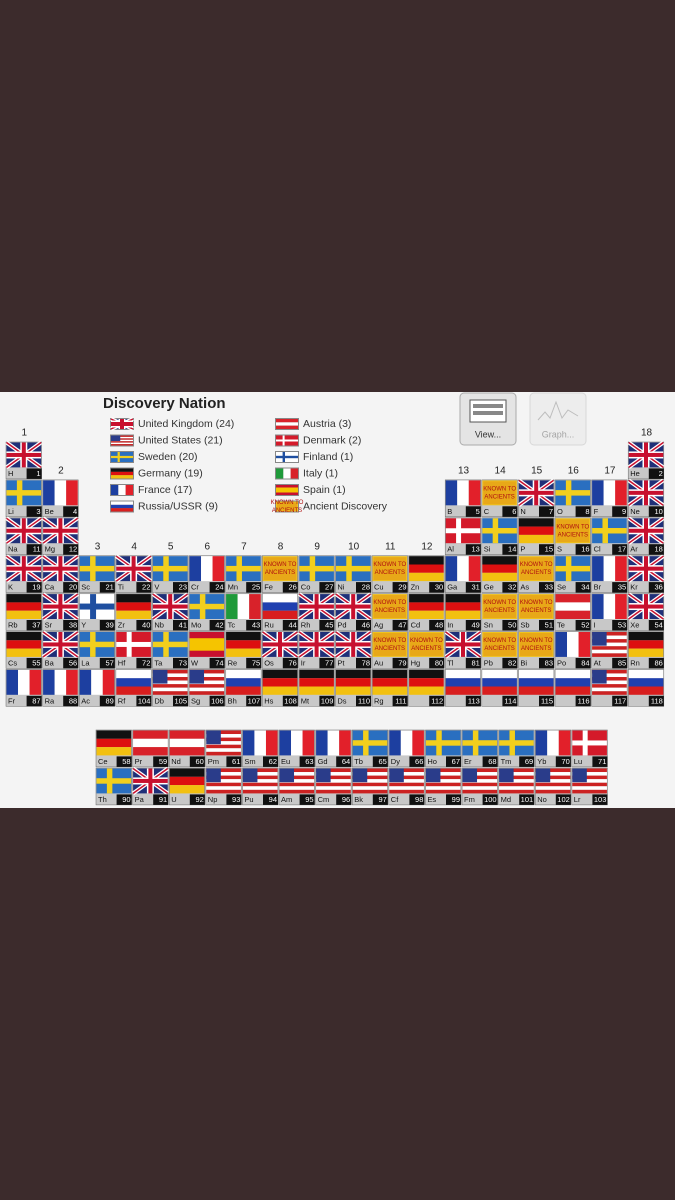 The height and width of the screenshot is (1200, 675). I want to click on element-symbol: Fe, so click(268, 587).